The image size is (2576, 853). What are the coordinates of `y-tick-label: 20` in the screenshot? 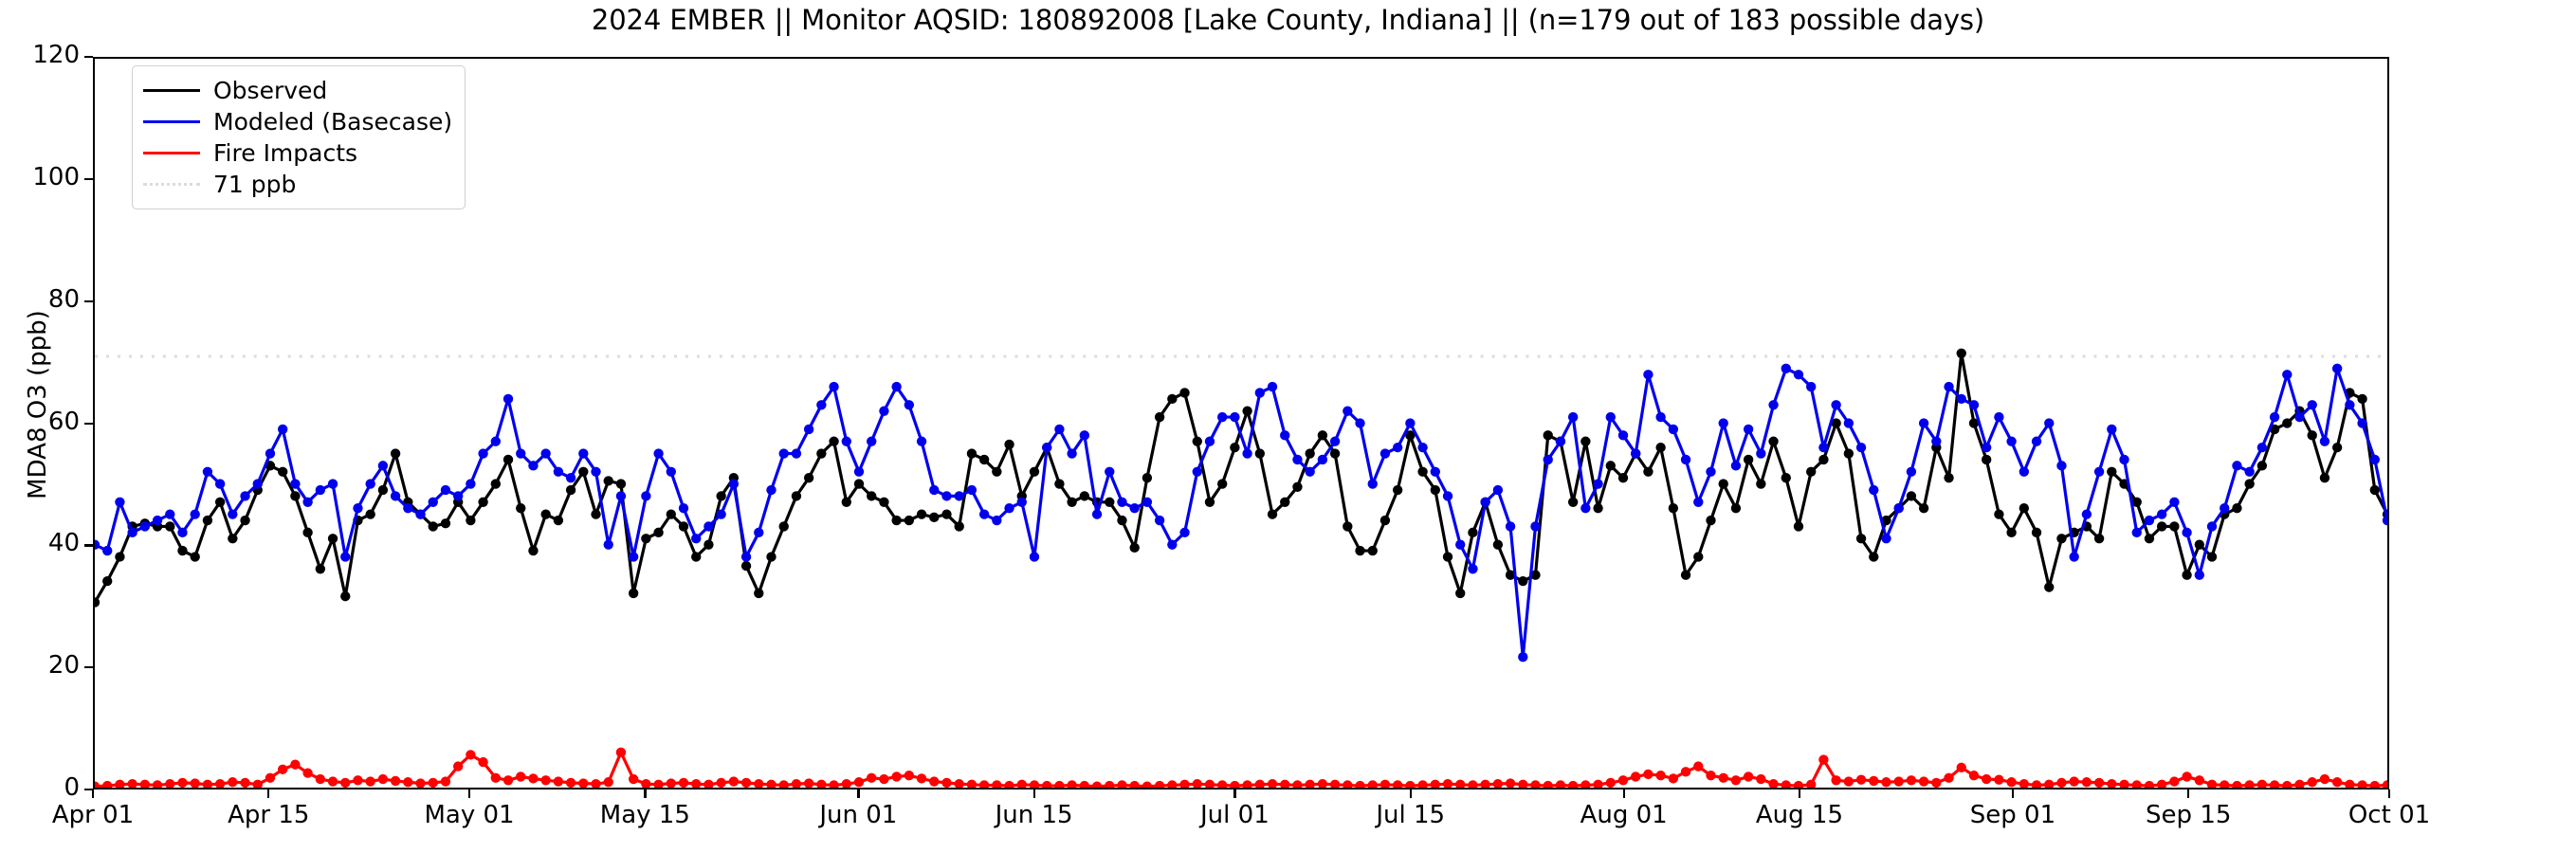 It's located at (63, 666).